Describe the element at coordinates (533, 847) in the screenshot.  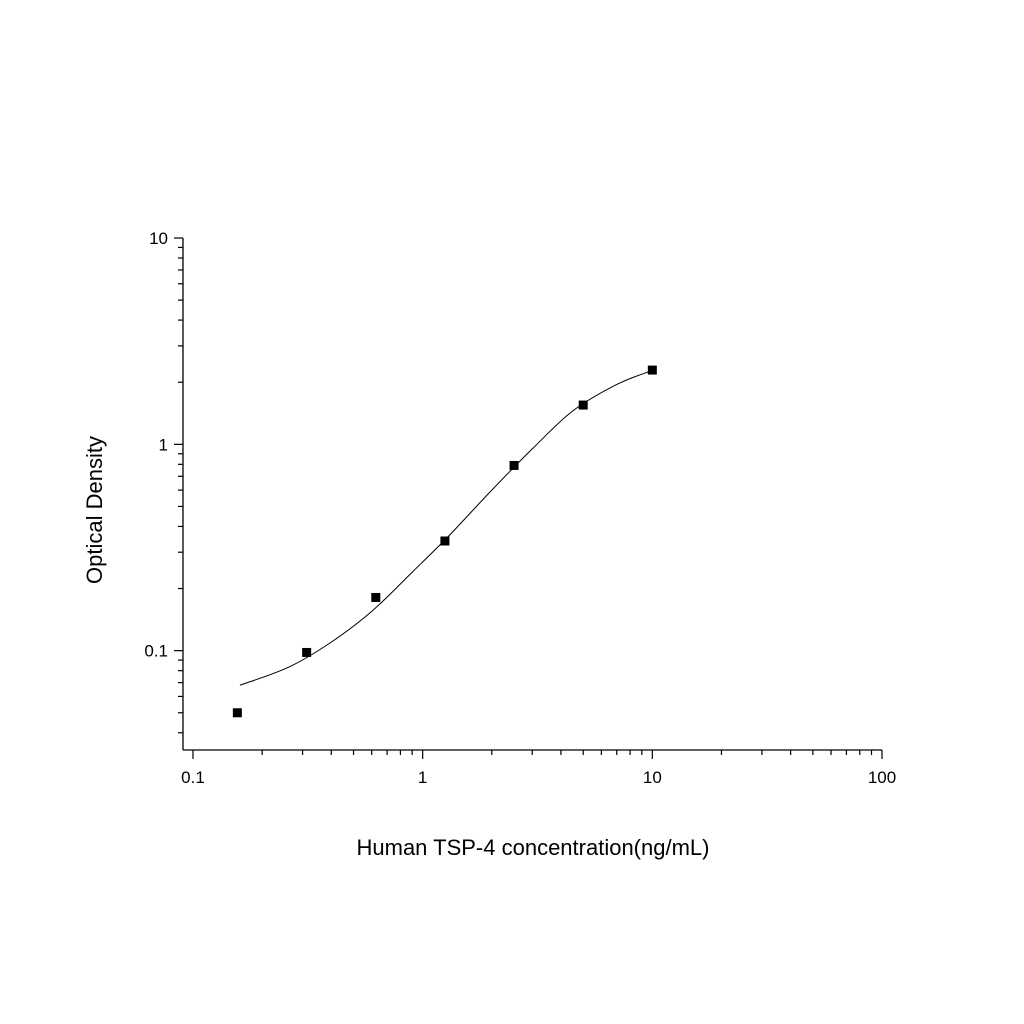
I see `x-axis-title: Human TSP-4 concentration(ng/mL)` at that location.